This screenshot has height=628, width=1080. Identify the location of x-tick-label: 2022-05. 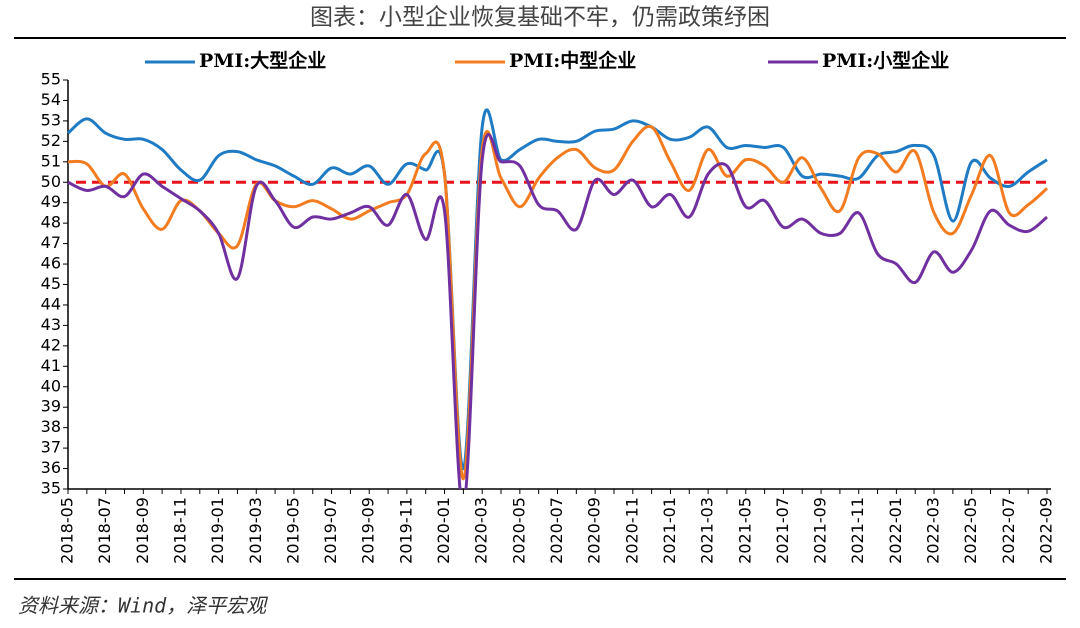
(970, 530).